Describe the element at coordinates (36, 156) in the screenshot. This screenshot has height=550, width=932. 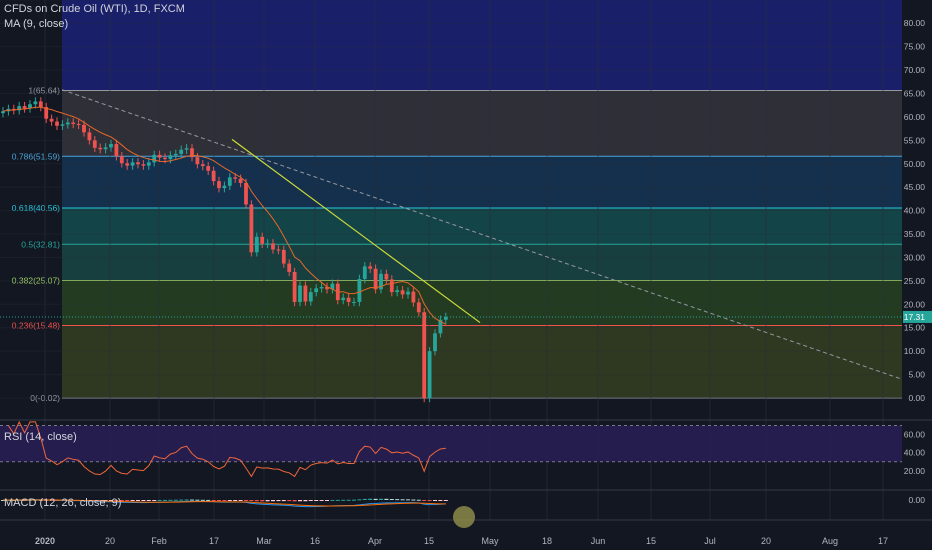
I see `fib-label: 0.786(51.59)` at that location.